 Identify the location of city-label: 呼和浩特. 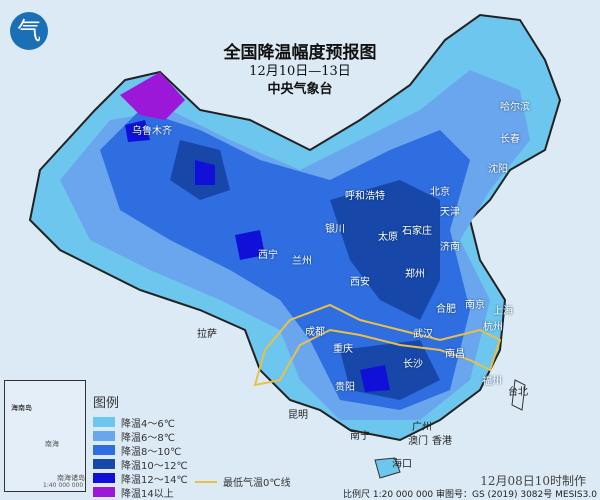
(365, 196).